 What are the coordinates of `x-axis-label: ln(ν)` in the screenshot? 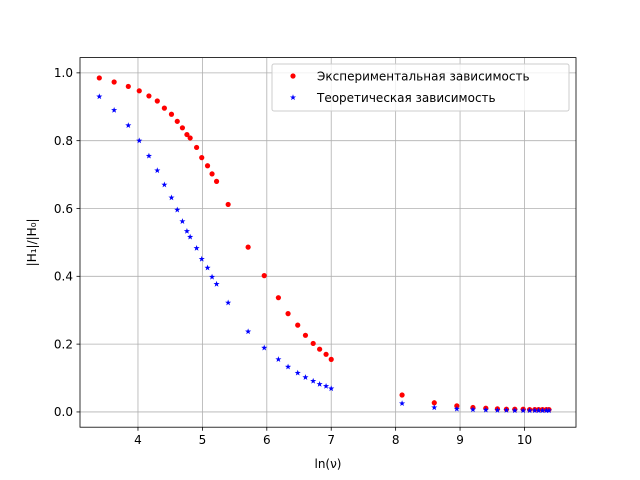 It's located at (327, 464).